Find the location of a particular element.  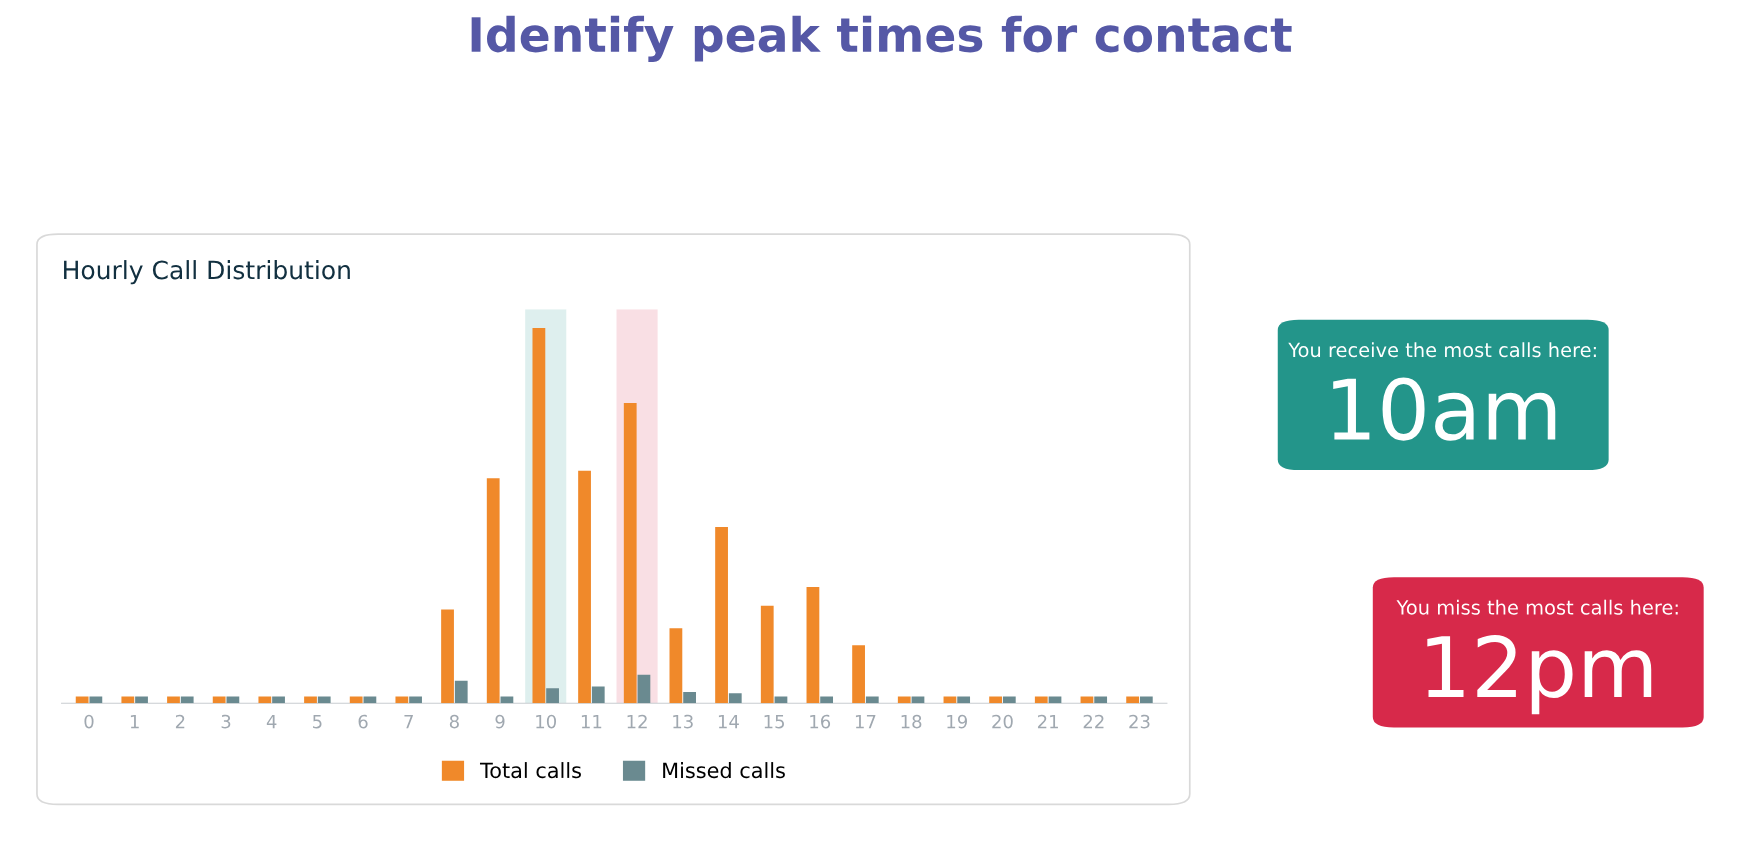

x-tick-label: 12 is located at coordinates (637, 721).